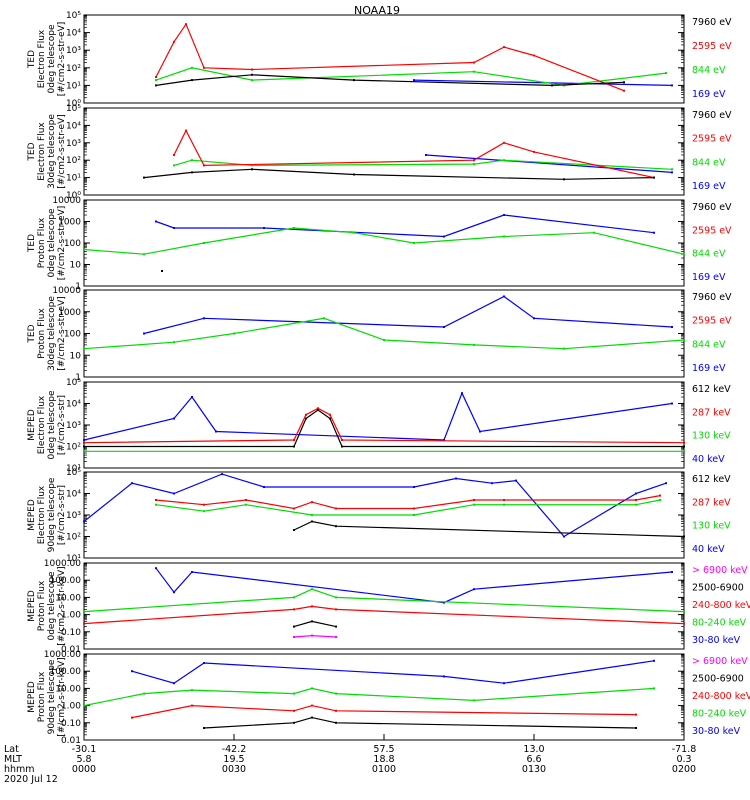 The height and width of the screenshot is (800, 750). What do you see at coordinates (11, 749) in the screenshot?
I see `x-axis-row-label: Lat` at bounding box center [11, 749].